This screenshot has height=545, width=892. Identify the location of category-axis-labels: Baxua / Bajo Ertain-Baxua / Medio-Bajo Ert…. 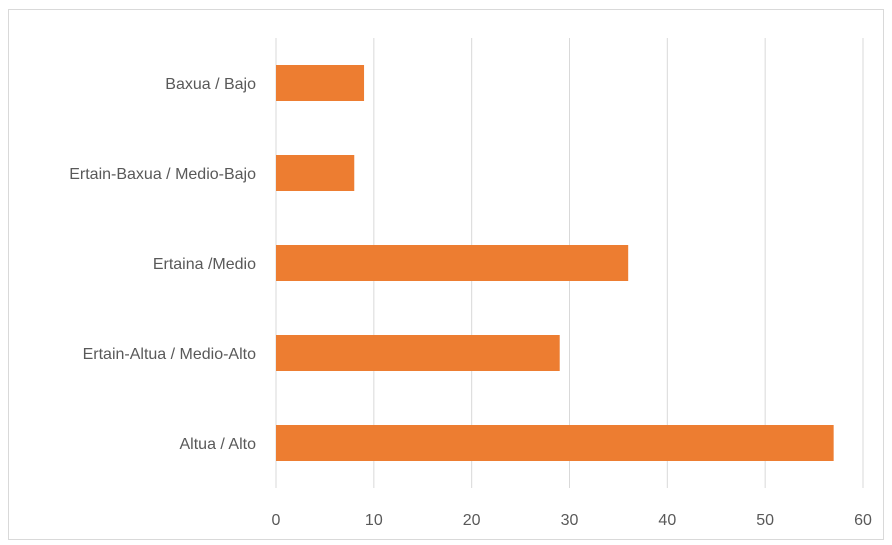
(162, 264).